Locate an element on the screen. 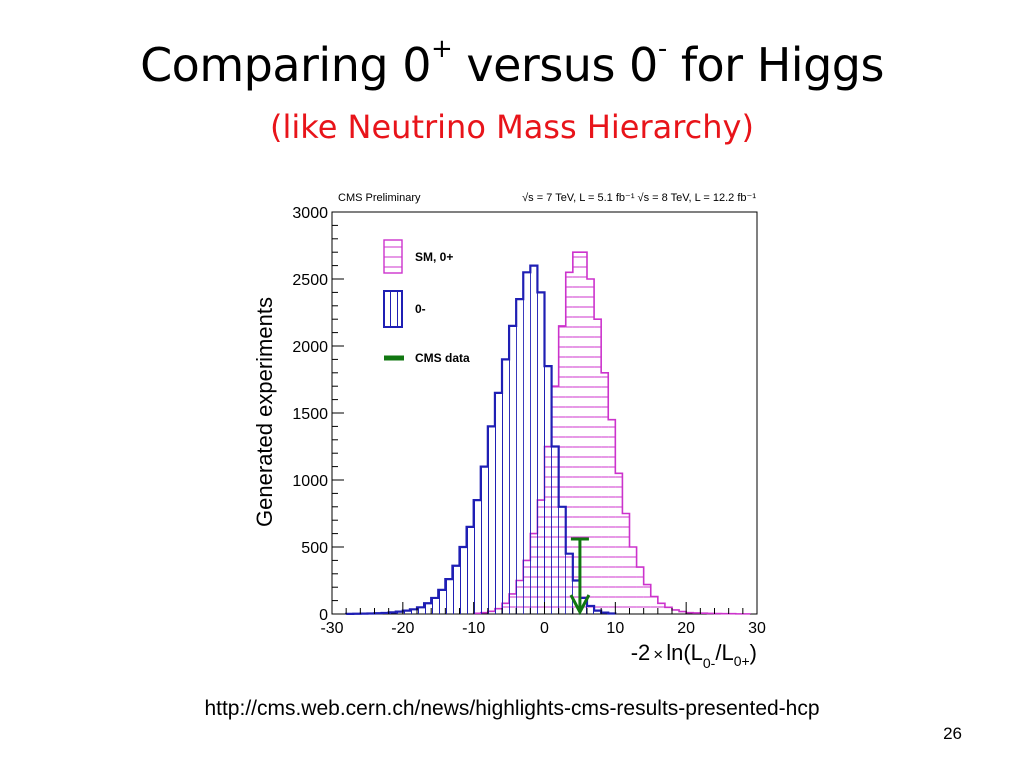 The height and width of the screenshot is (768, 1024). x-axis-label: -2 × ln(L0-/L0+) is located at coordinates (694, 655).